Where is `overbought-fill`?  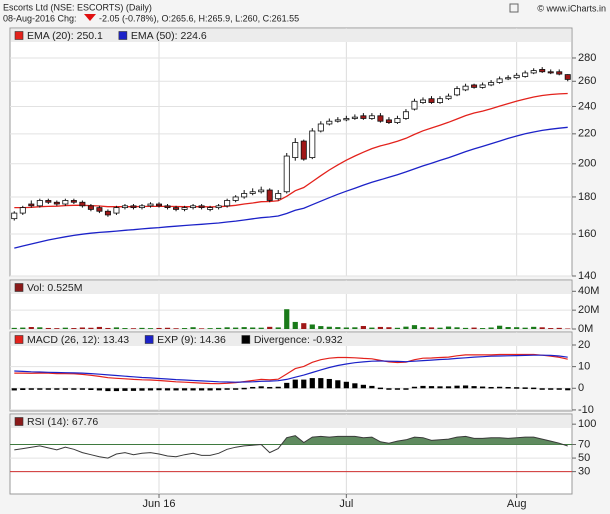 overbought-fill is located at coordinates (291, 440).